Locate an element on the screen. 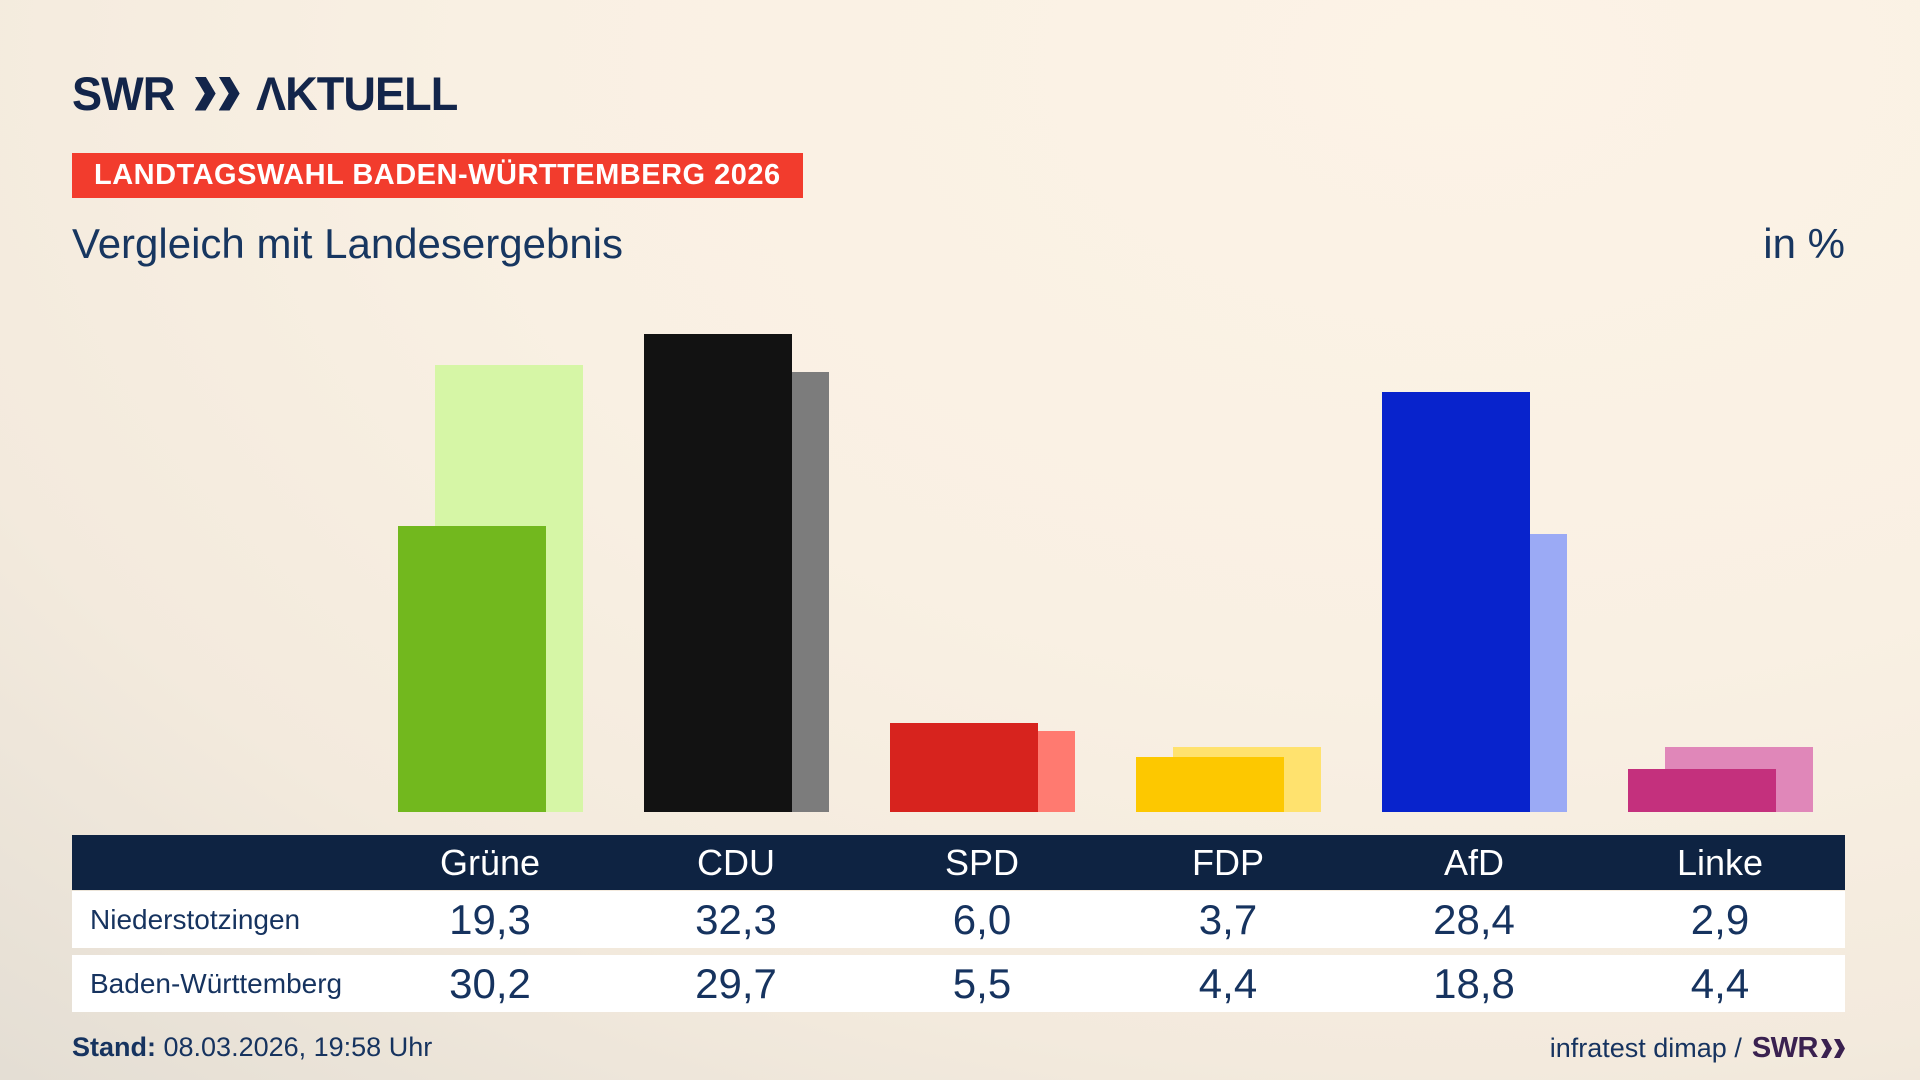  value-Grüne-Niederstotzingen: 19,3 is located at coordinates (490, 919).